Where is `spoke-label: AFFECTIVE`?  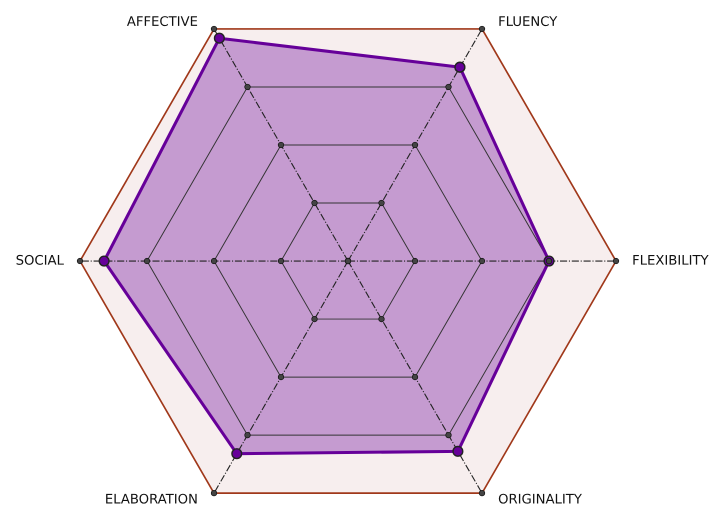 spoke-label: AFFECTIVE is located at coordinates (162, 21).